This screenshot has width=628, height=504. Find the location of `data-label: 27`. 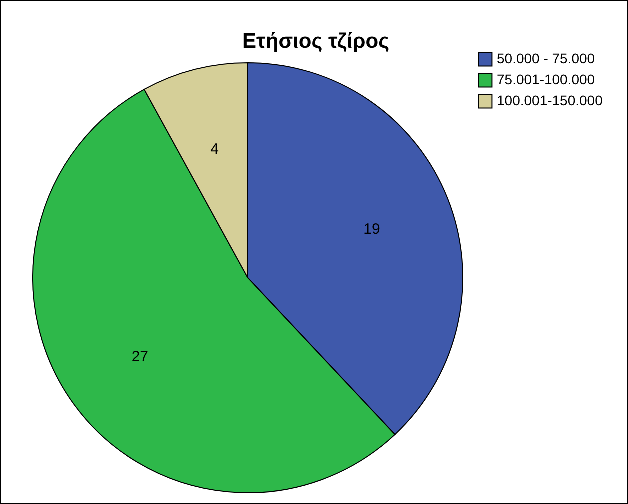

data-label: 27 is located at coordinates (140, 357).